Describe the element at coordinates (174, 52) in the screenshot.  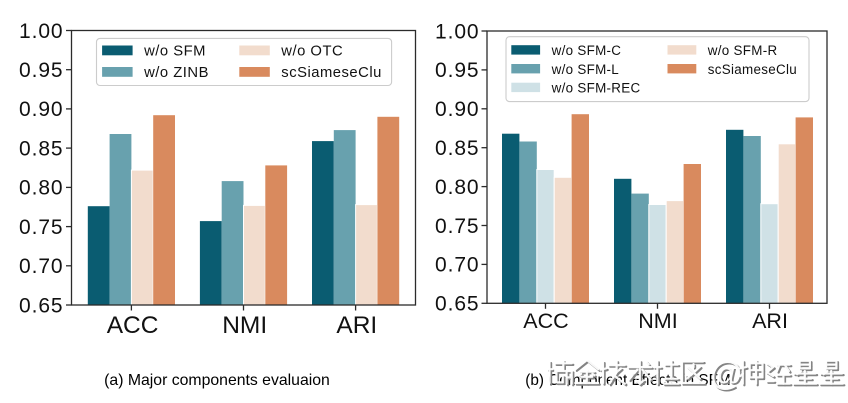
I see `svg-text: w/o SFM` at that location.